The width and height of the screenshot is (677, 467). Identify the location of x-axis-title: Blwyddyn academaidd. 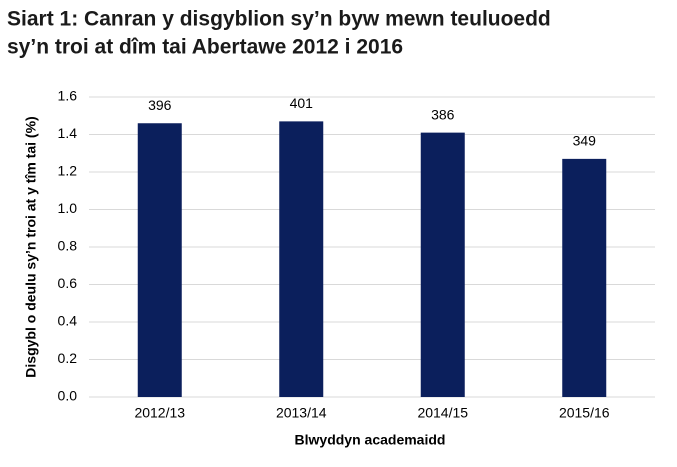
(370, 440).